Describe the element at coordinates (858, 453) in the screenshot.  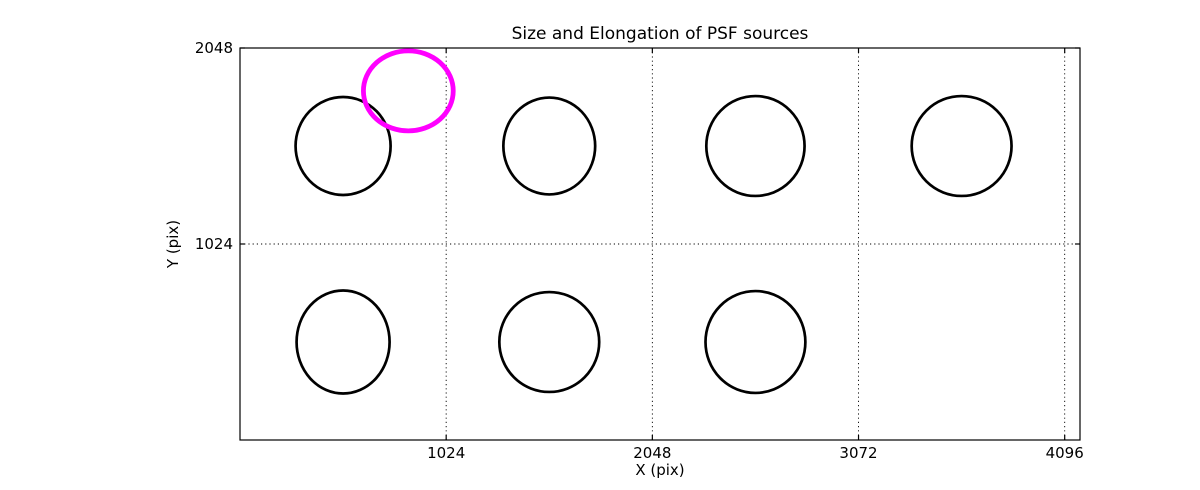
I see `x-tick-label: 3072` at that location.